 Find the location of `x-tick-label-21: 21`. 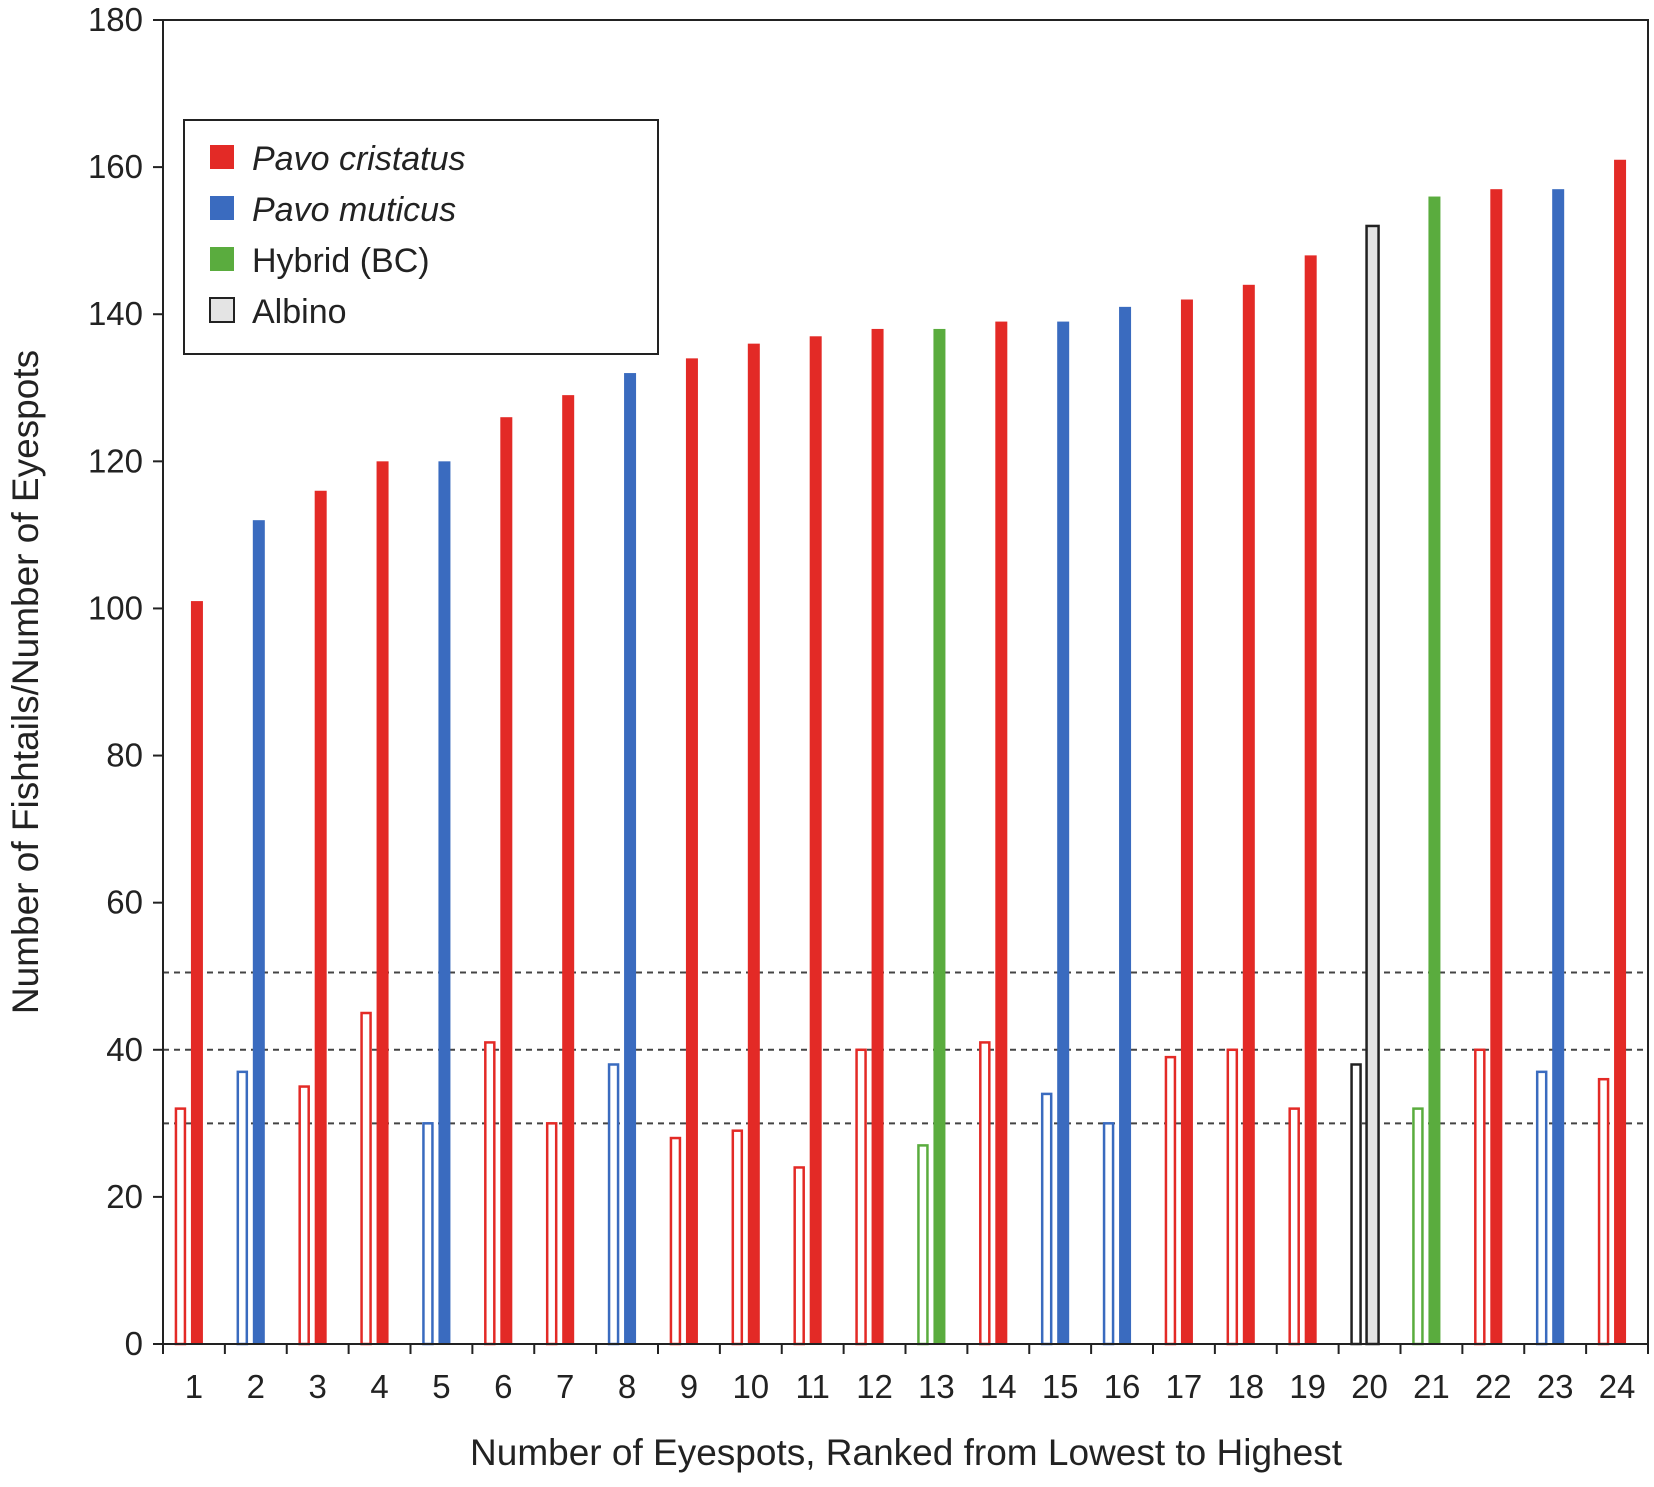

x-tick-label-21: 21 is located at coordinates (1431, 1386).